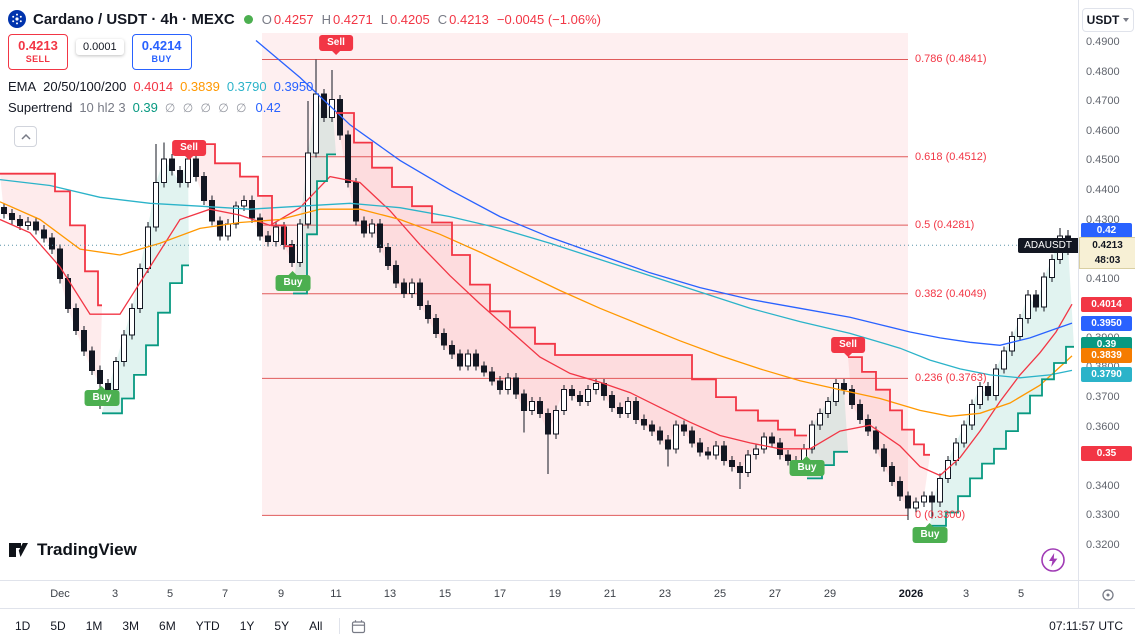 Image resolution: width=1135 pixels, height=642 pixels. What do you see at coordinates (153, 86) in the screenshot?
I see `ema-legend-value: 0.4014` at bounding box center [153, 86].